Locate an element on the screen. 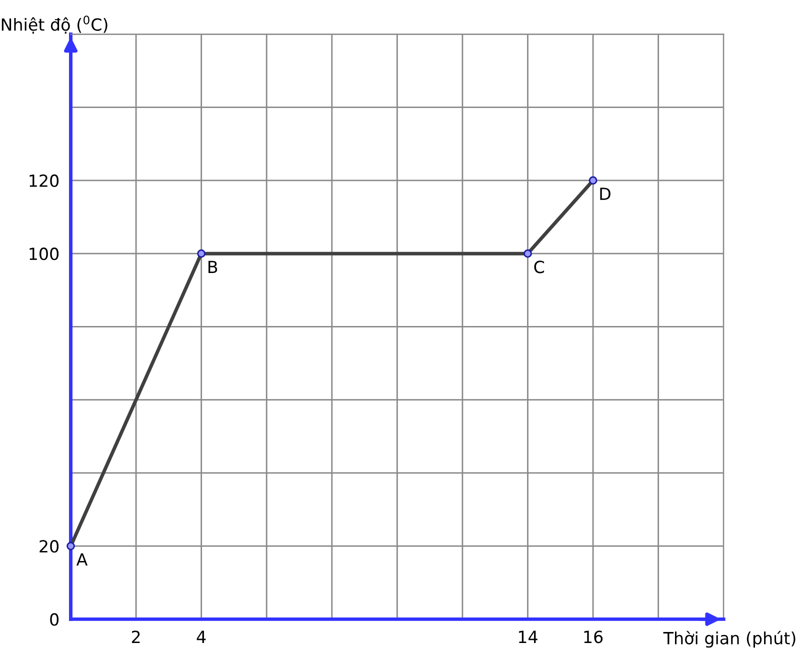 The width and height of the screenshot is (804, 658). x-axis-title: Thời gian (phút) is located at coordinates (729, 639).